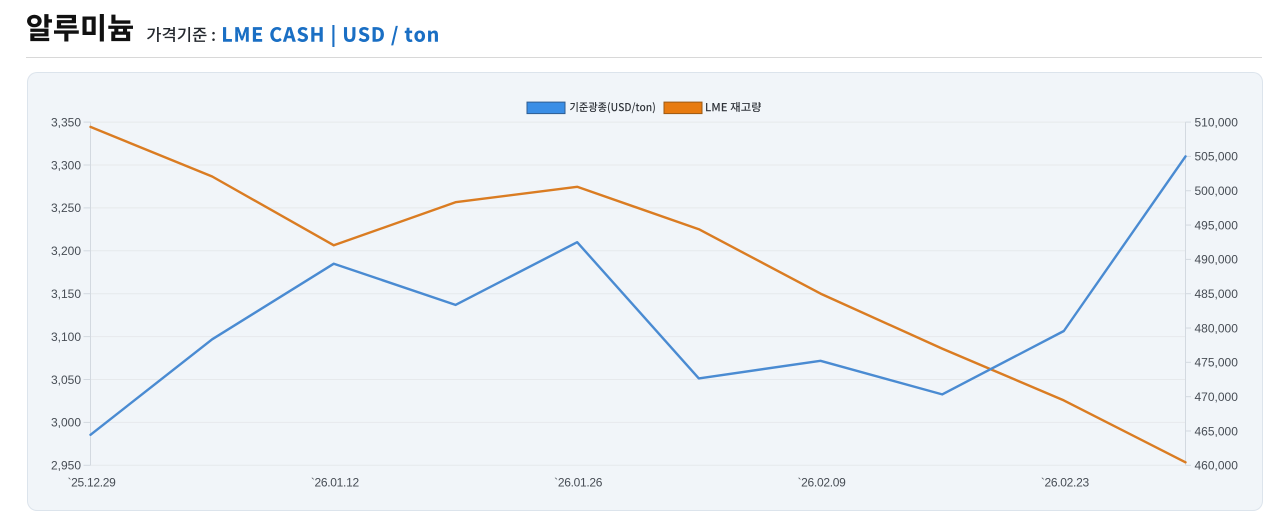 The width and height of the screenshot is (1280, 520). Describe the element at coordinates (66, 251) in the screenshot. I see `svg-text: 3,200` at that location.